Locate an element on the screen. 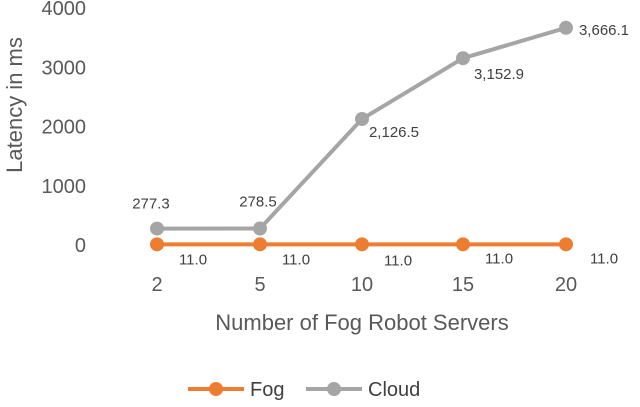 The width and height of the screenshot is (640, 407). y-tick-label: 2000 is located at coordinates (64, 128).